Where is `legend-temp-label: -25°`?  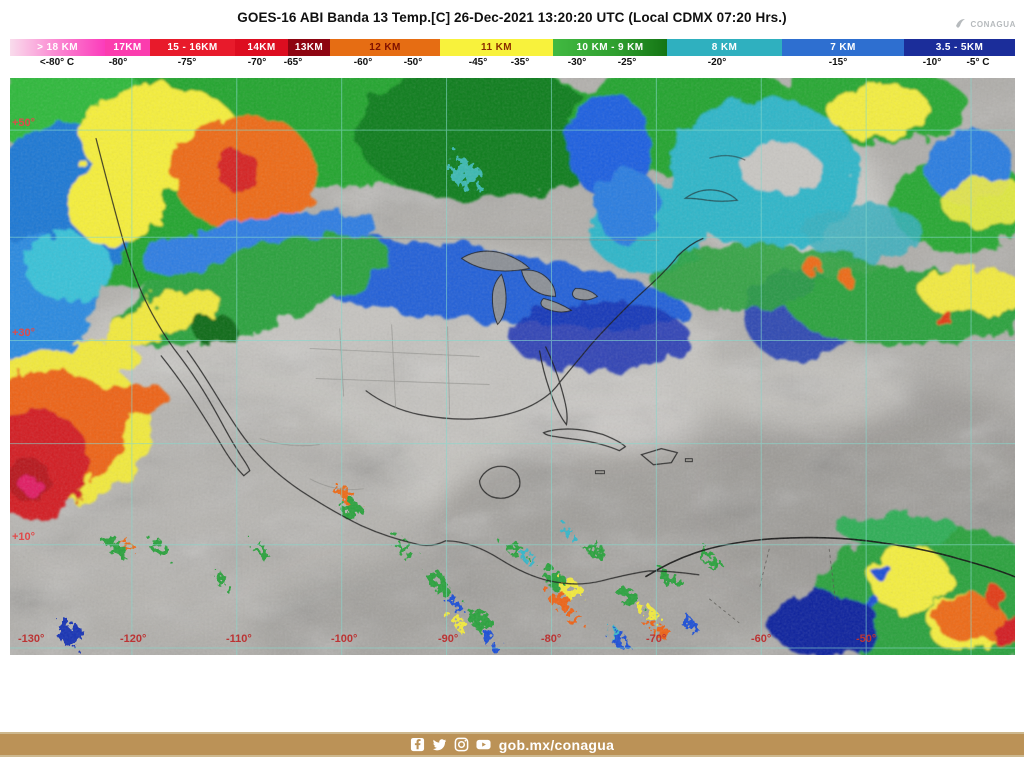 legend-temp-label: -25° is located at coordinates (627, 62).